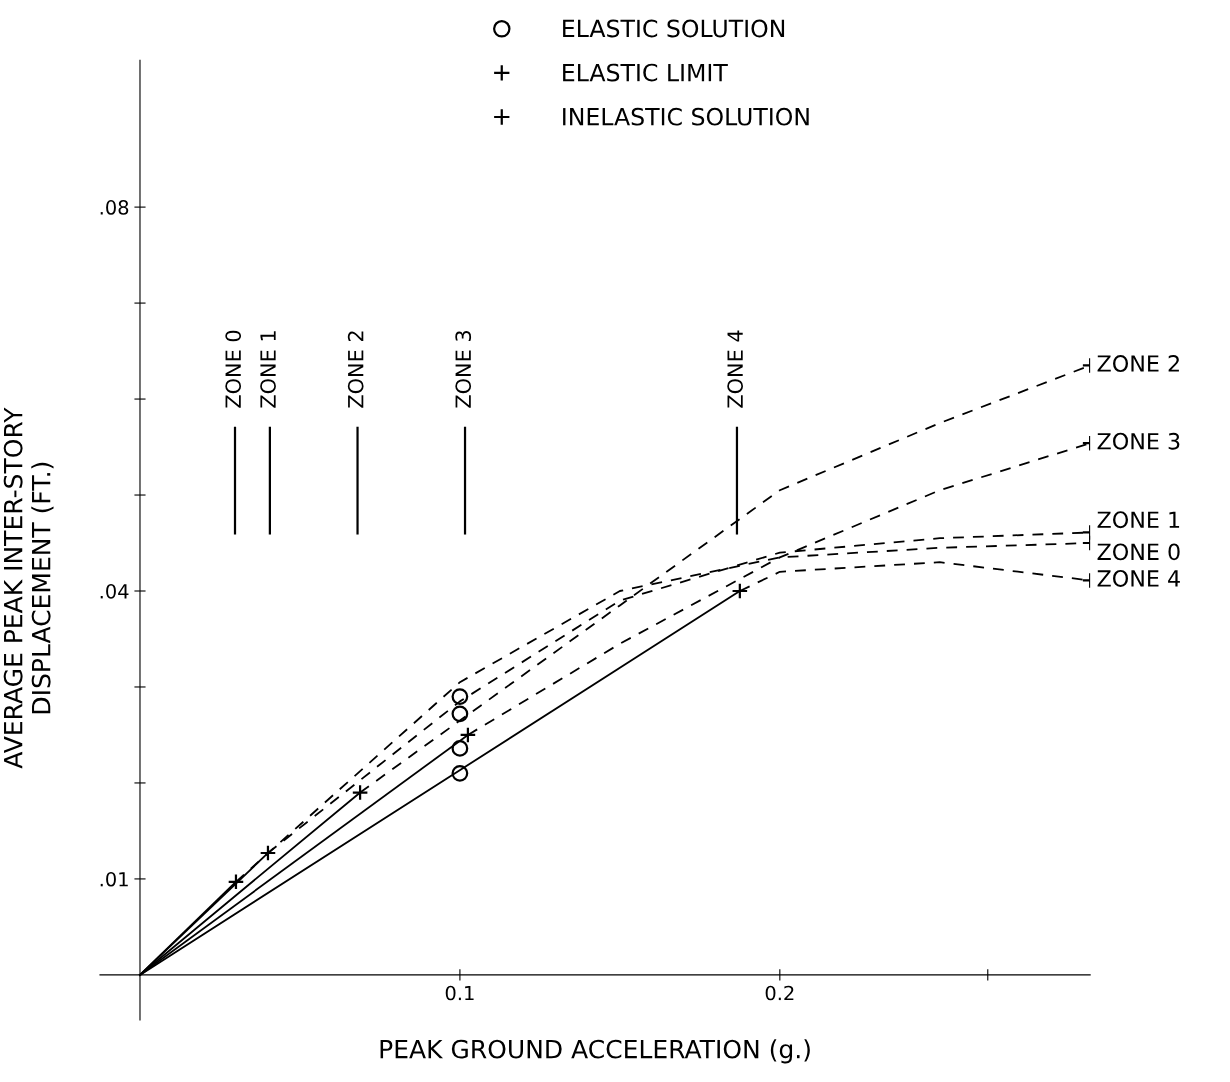  What do you see at coordinates (1138, 520) in the screenshot?
I see `series-label: ZONE 1` at bounding box center [1138, 520].